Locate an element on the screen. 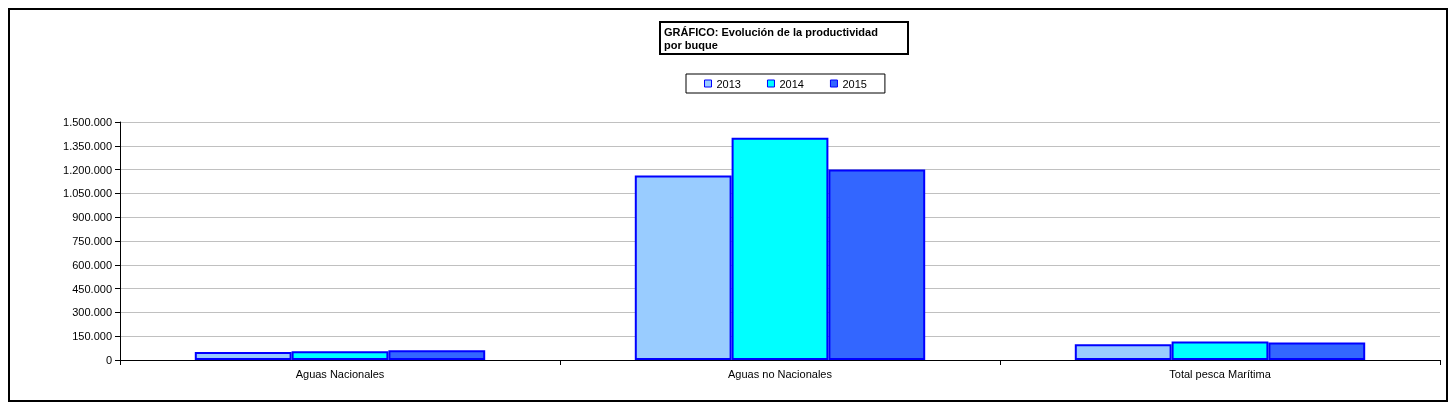 This screenshot has height=408, width=1454. y-tick-label: 750.000 is located at coordinates (92, 241).